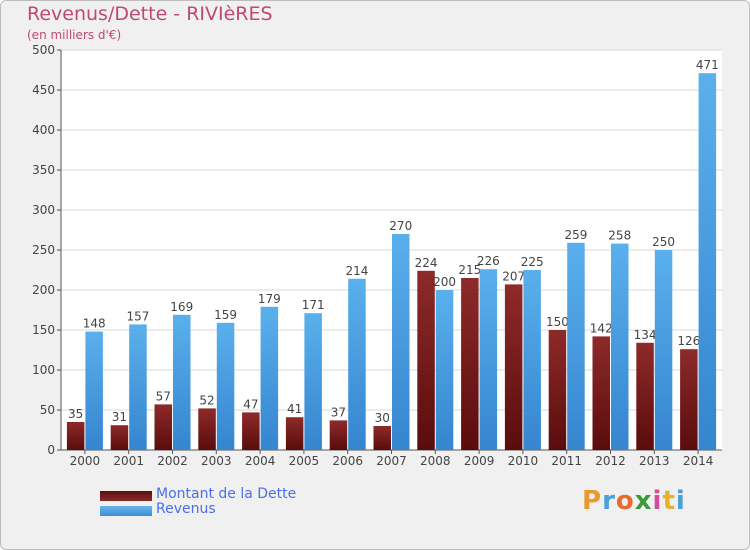 The image size is (750, 550). What do you see at coordinates (126, 511) in the screenshot?
I see `legend-swatch-revenus` at bounding box center [126, 511].